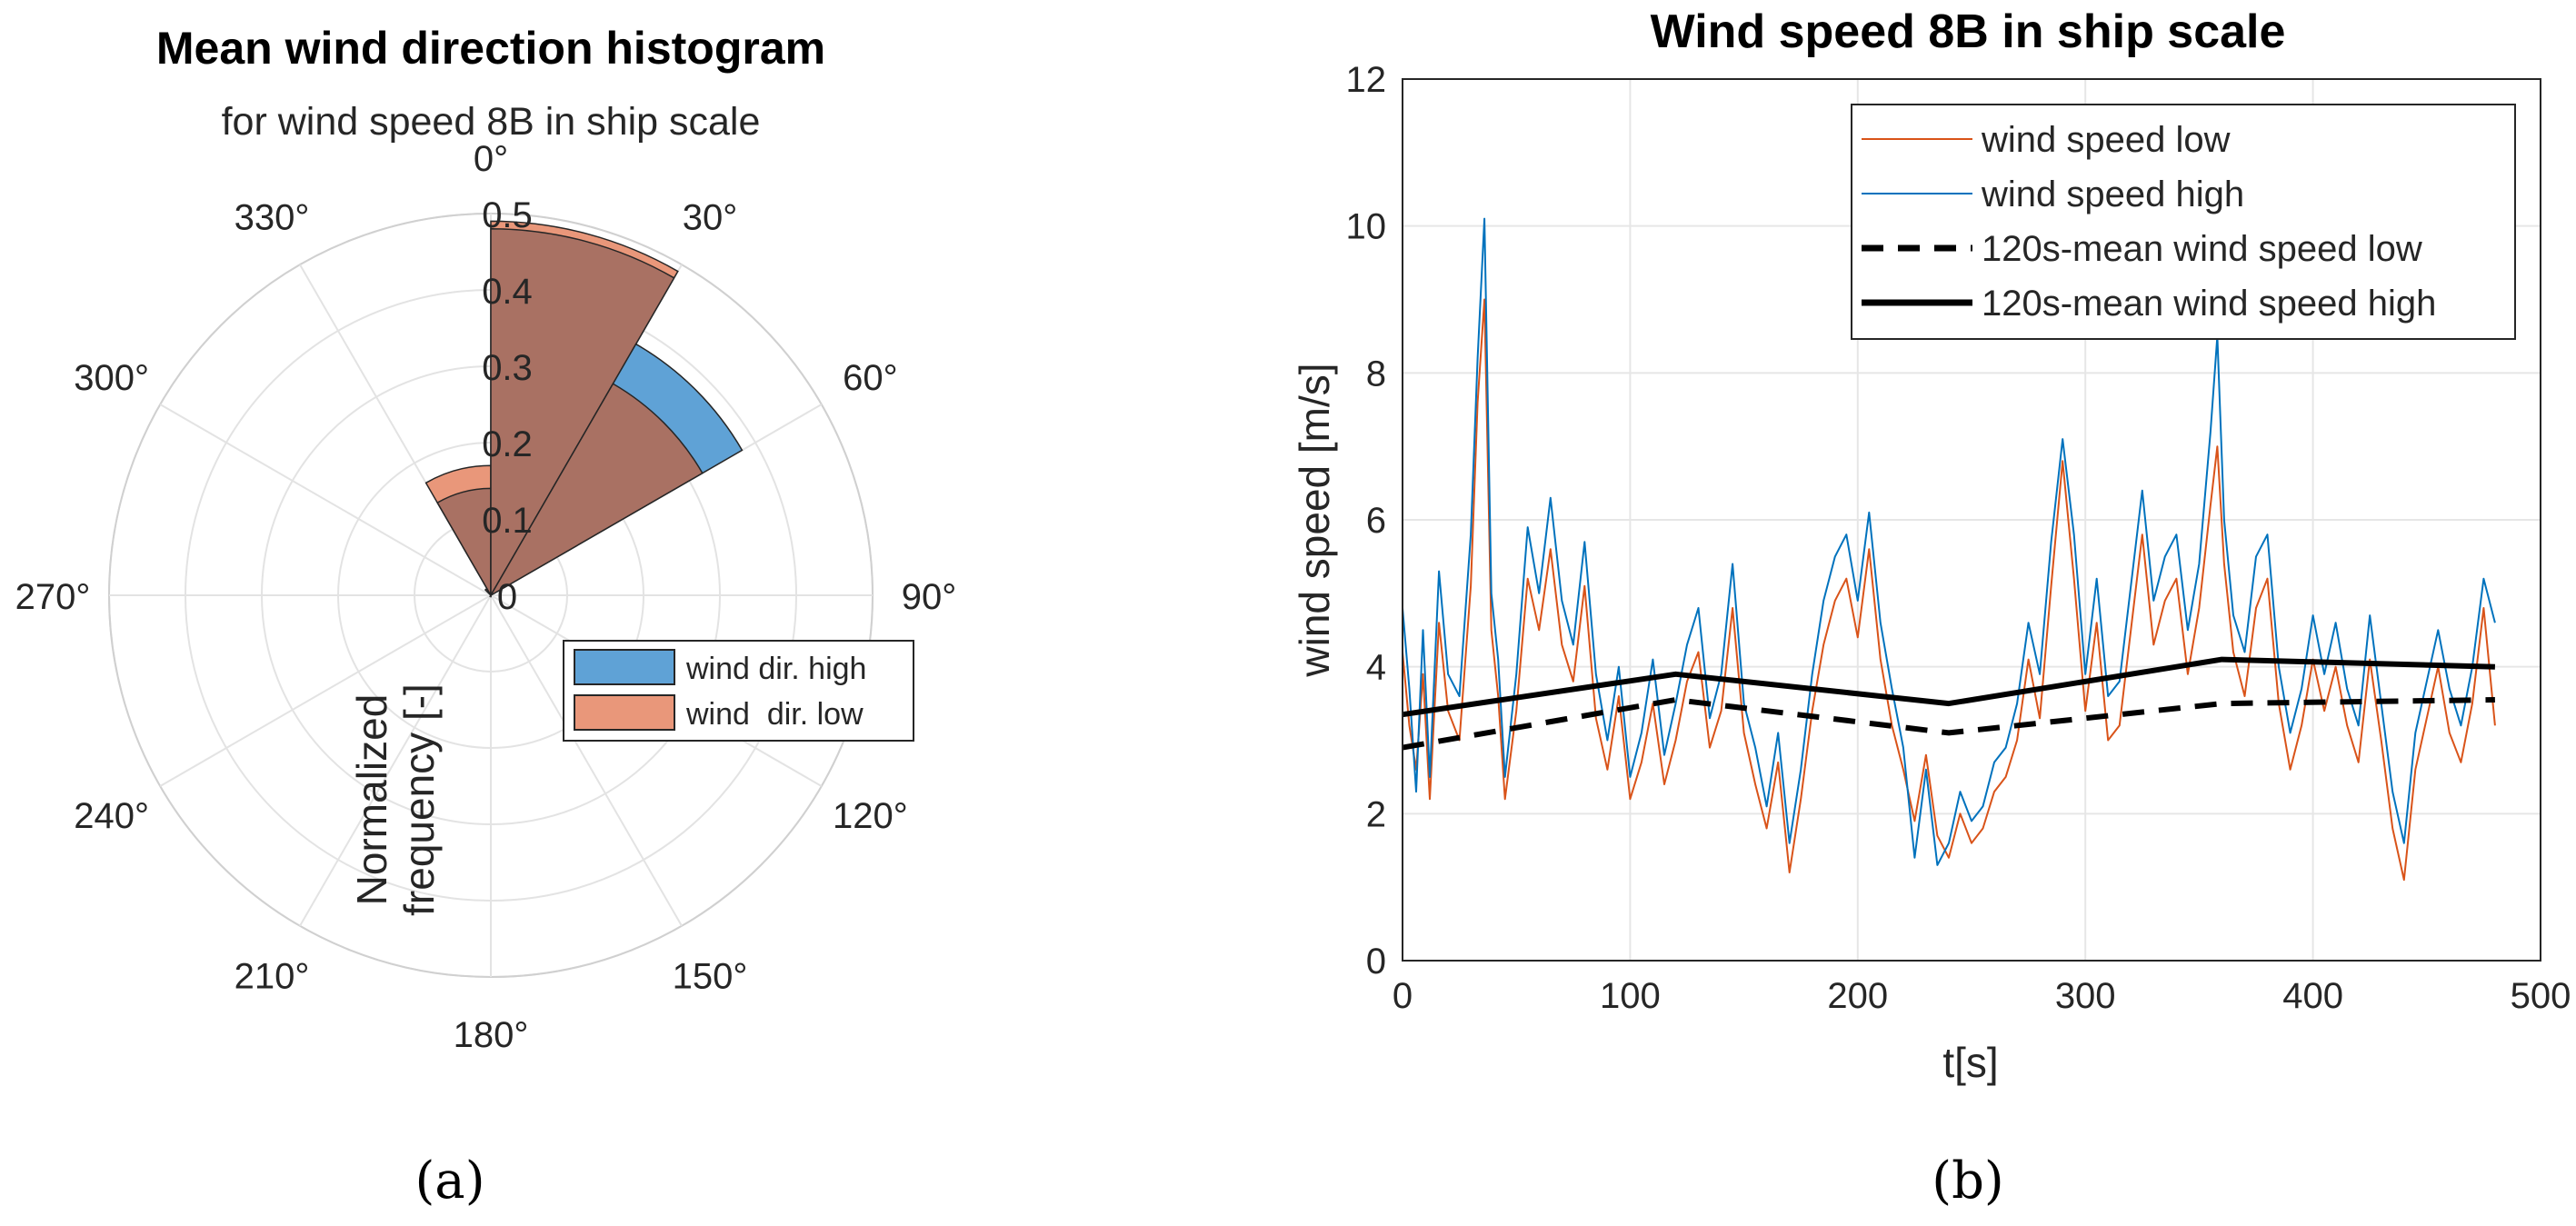  Describe the element at coordinates (492, 1035) in the screenshot. I see `polar-angle-label-180: 180°` at that location.